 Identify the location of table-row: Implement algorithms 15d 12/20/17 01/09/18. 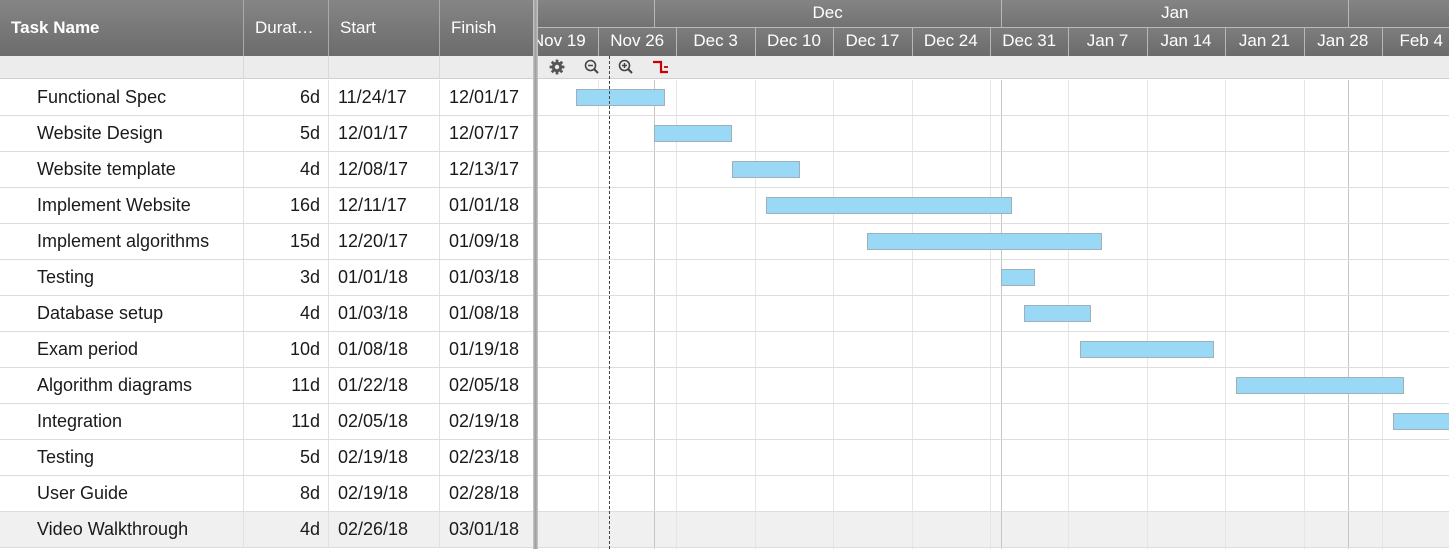
(266, 242).